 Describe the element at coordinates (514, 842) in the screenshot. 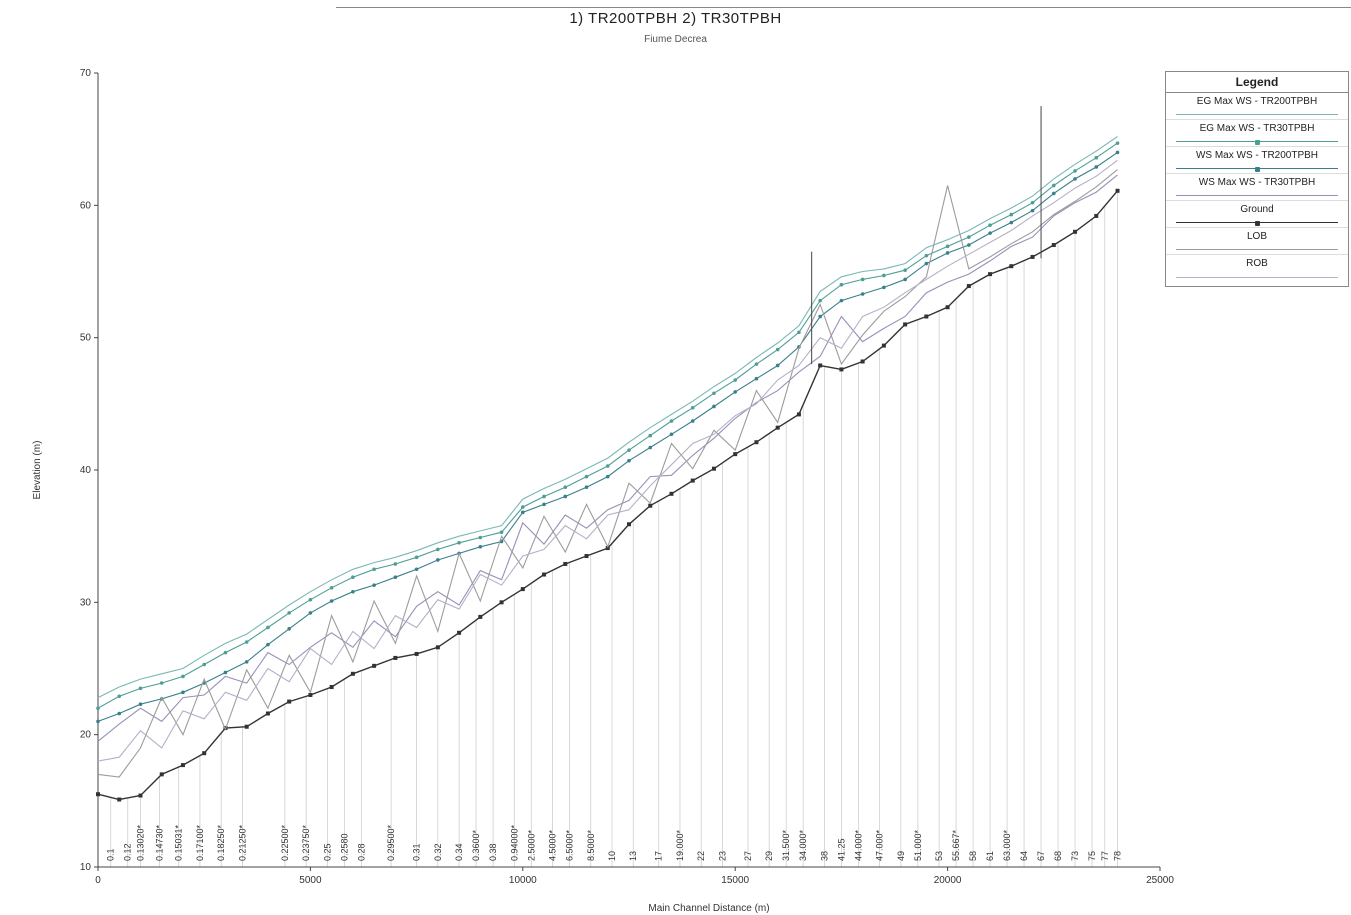

I see `station-label: 0.94000*` at that location.